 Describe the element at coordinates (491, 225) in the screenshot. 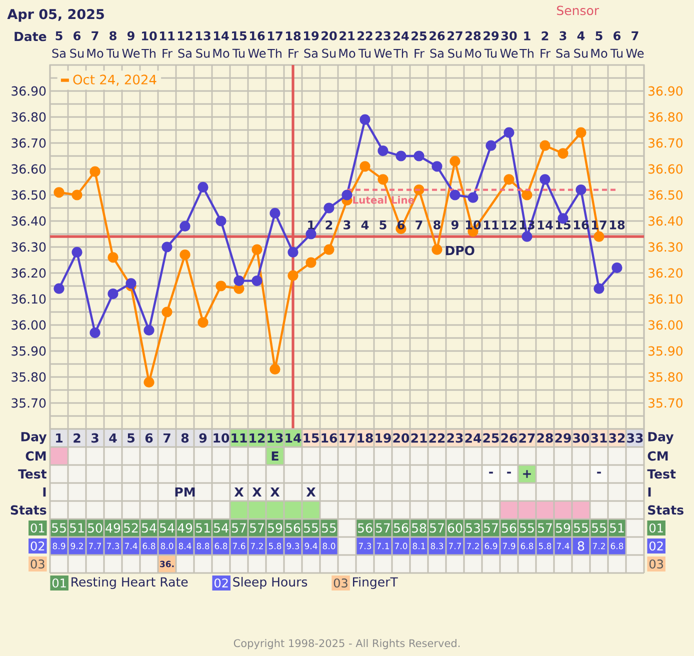

I see `annotation: 11` at that location.